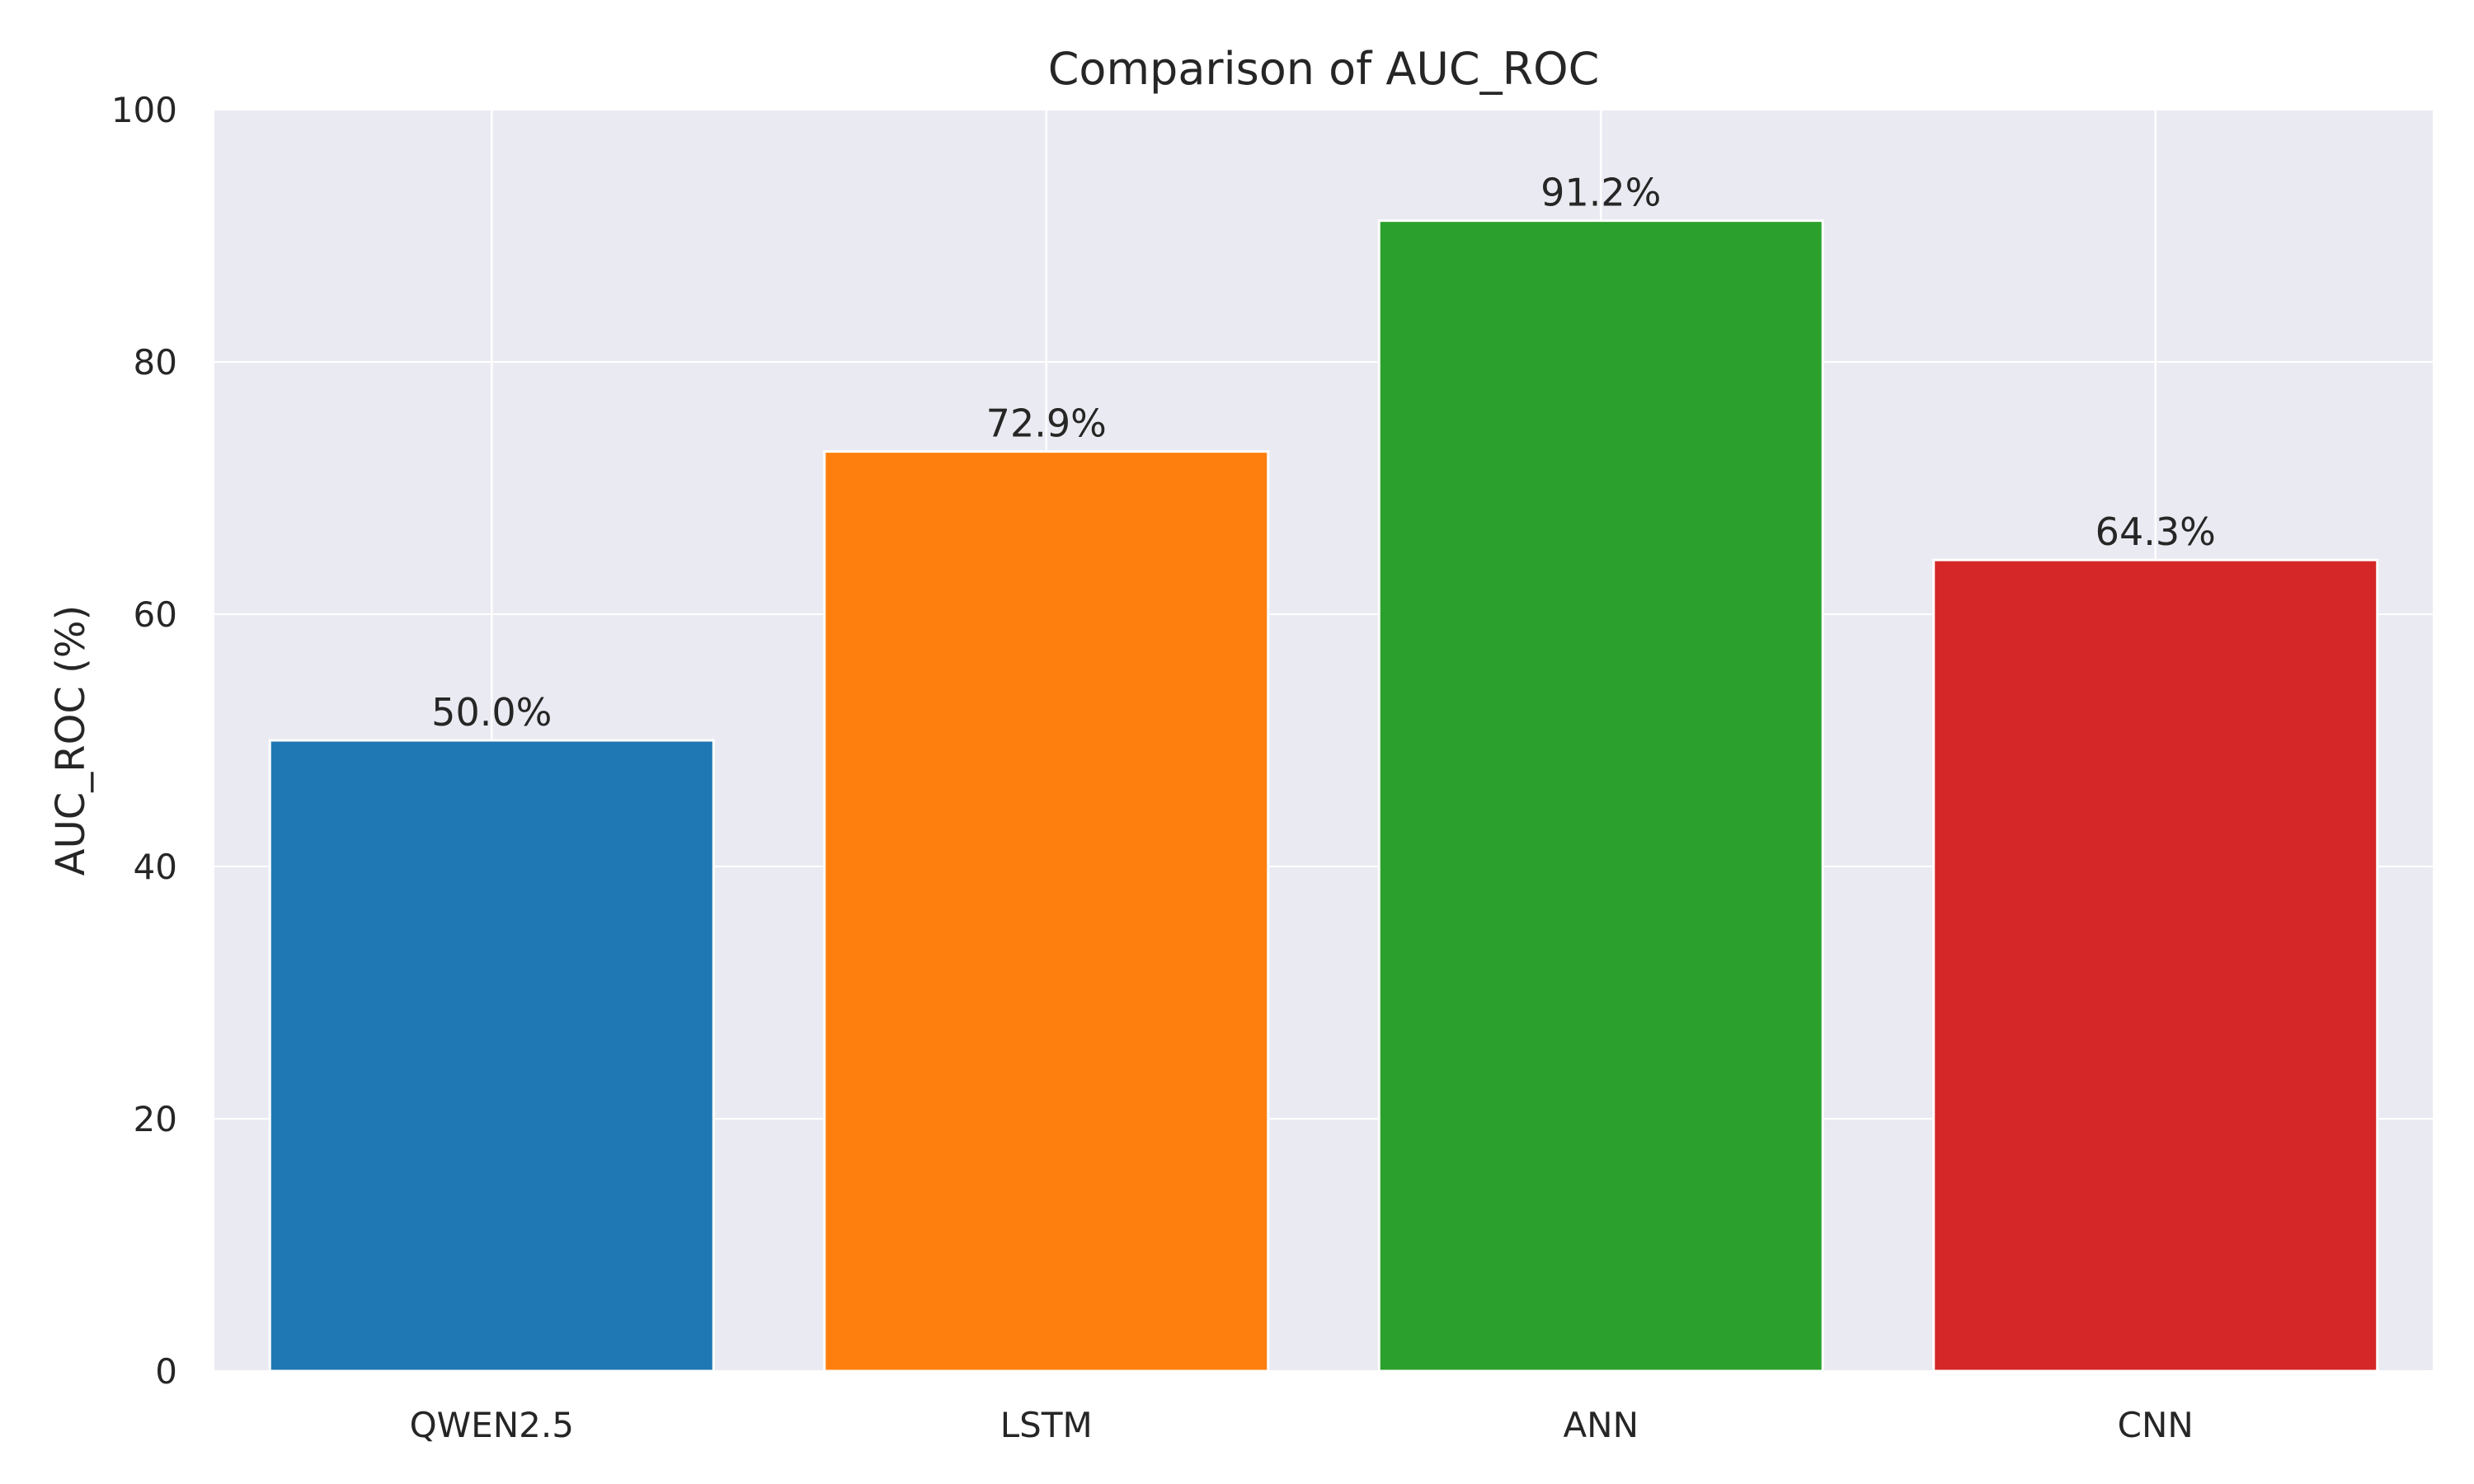  What do you see at coordinates (144, 741) in the screenshot?
I see `y-tick-labels: 0 20 40 60 80 100` at bounding box center [144, 741].